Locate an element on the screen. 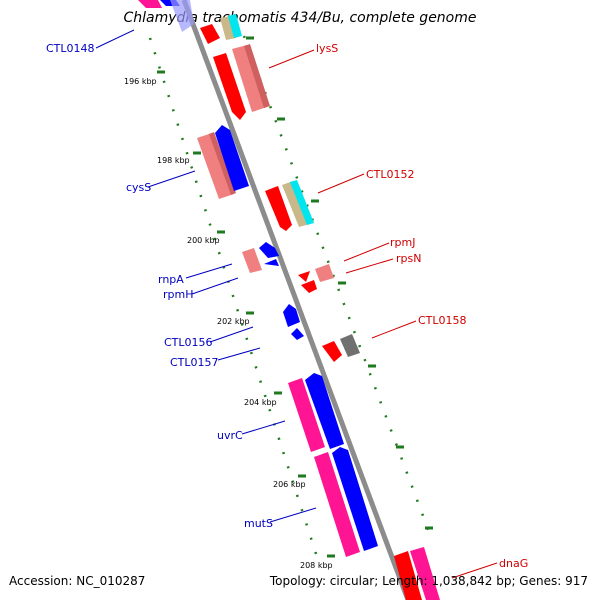 This screenshot has height=600, width=600. leader-CTL0157 is located at coordinates (239, 354).